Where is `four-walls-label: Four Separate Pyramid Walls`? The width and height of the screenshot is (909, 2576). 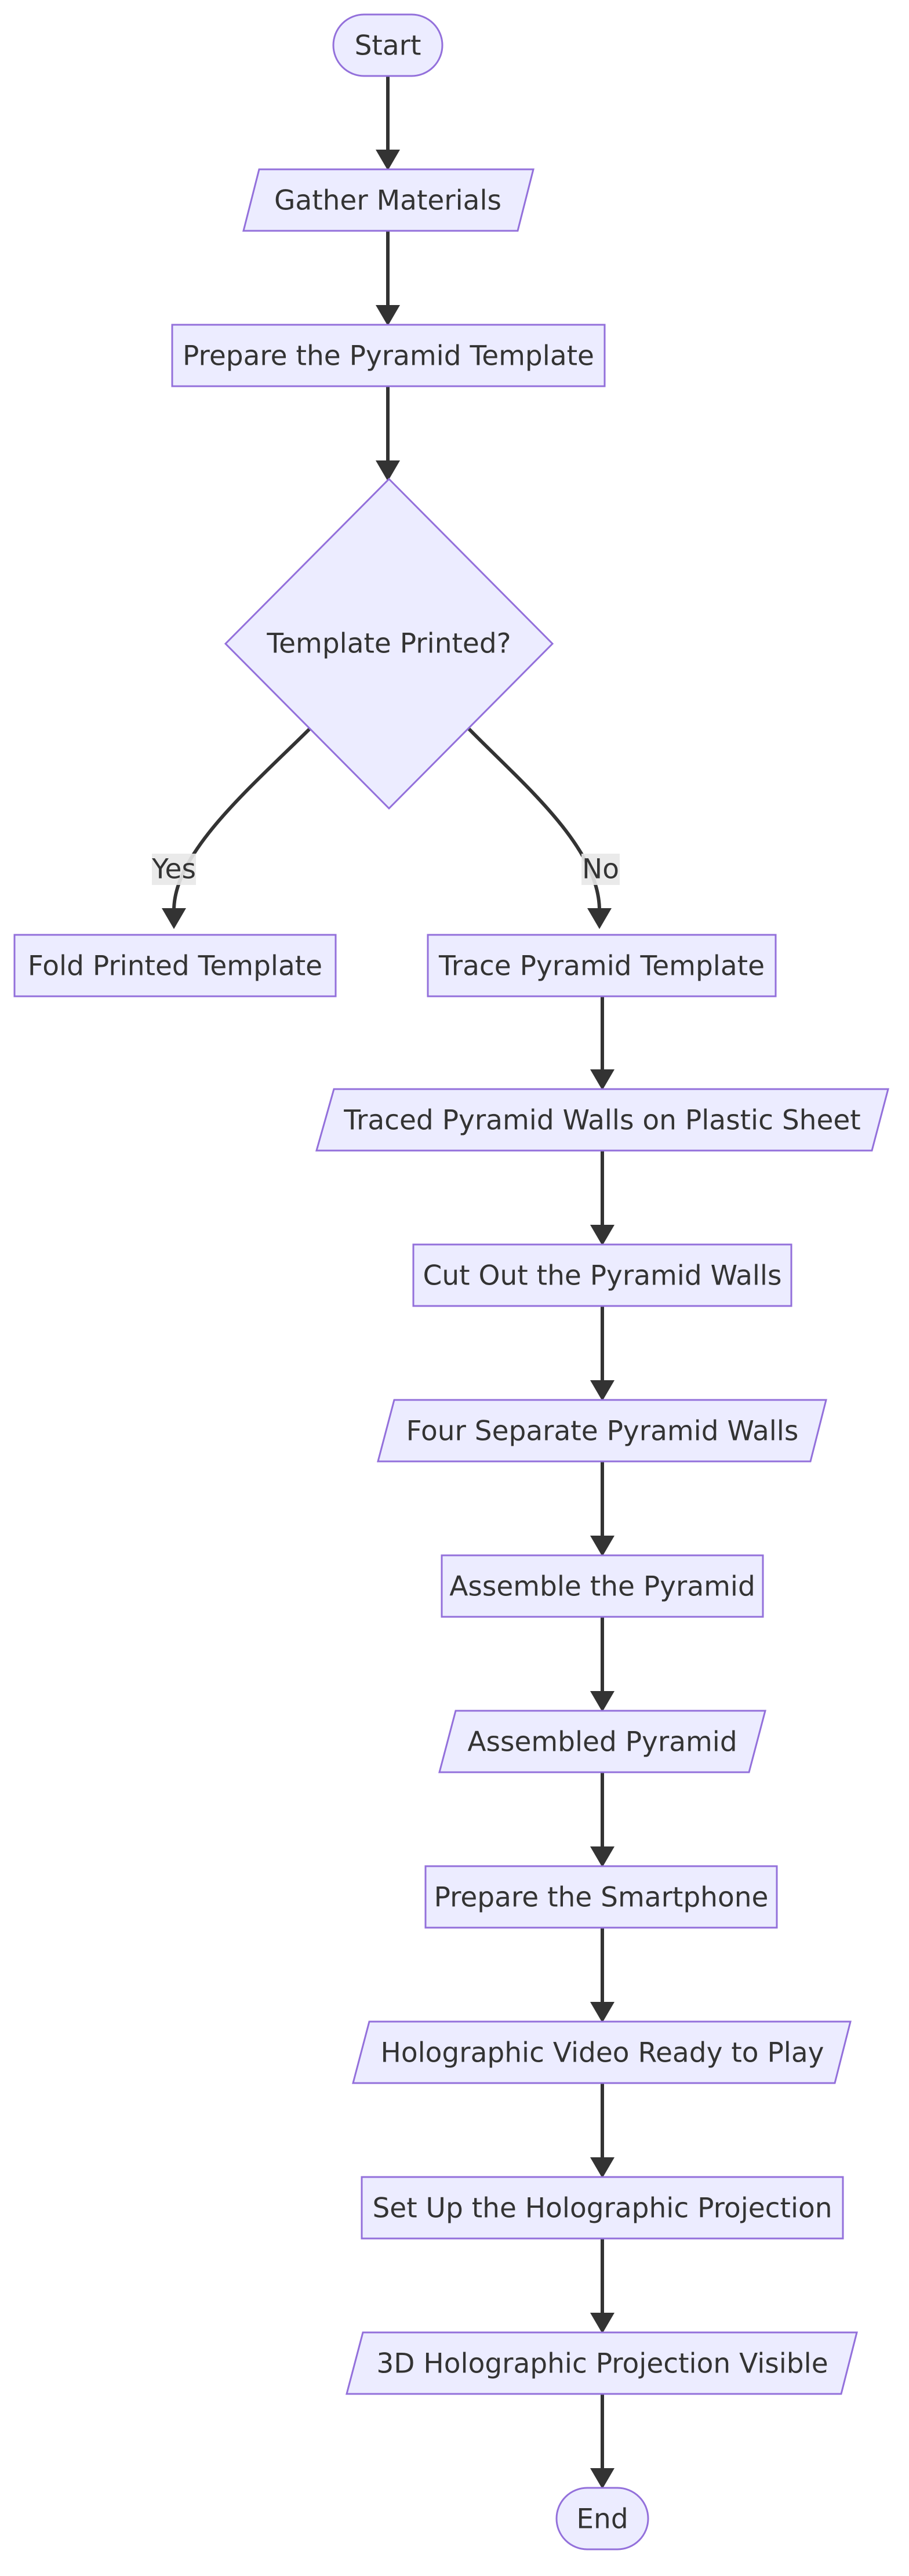
four-walls-label: Four Separate Pyramid Walls is located at coordinates (602, 1431).